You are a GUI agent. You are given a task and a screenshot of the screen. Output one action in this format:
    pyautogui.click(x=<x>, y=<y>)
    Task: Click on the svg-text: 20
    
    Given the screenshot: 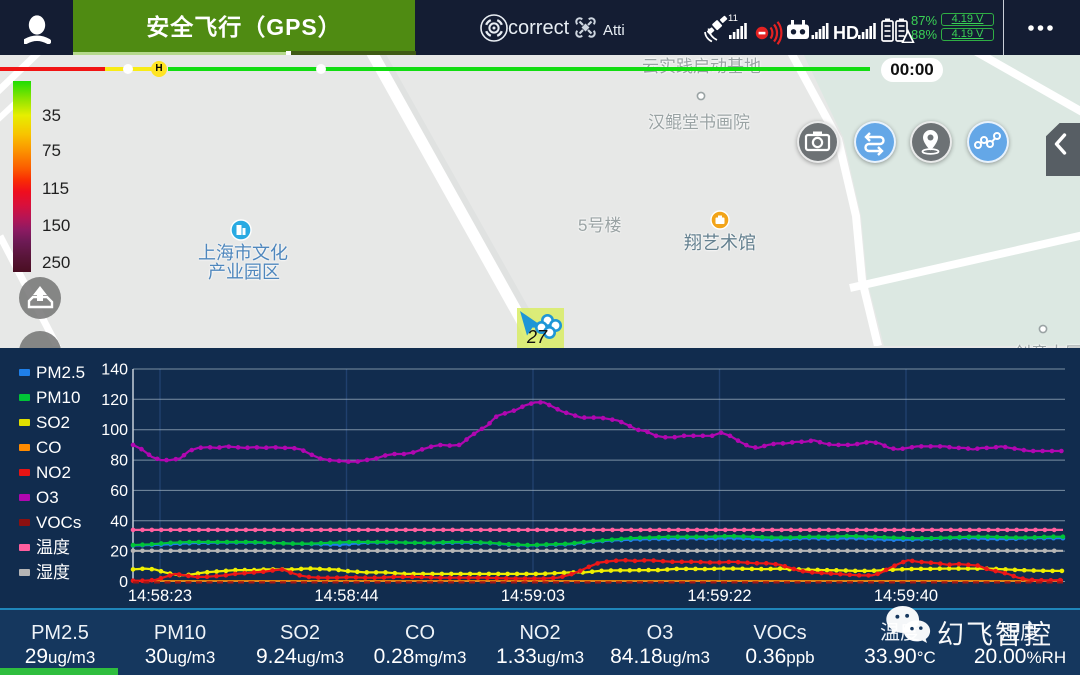 What is the action you would take?
    pyautogui.click(x=119, y=552)
    